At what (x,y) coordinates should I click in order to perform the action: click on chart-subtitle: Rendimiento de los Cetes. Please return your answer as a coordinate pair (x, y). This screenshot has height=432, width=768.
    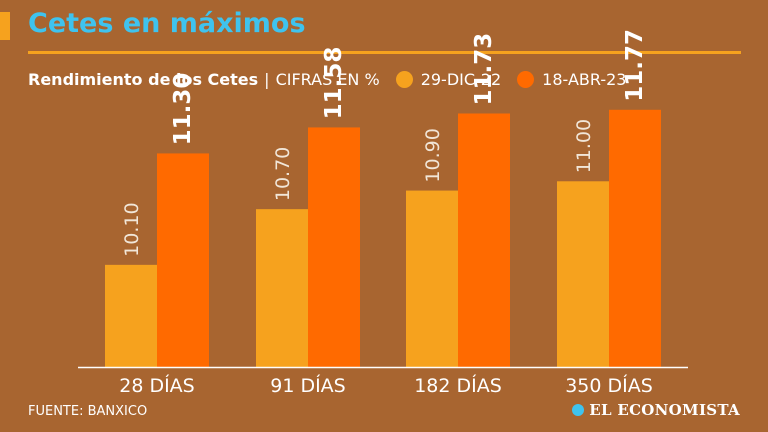
    Looking at the image, I should click on (143, 79).